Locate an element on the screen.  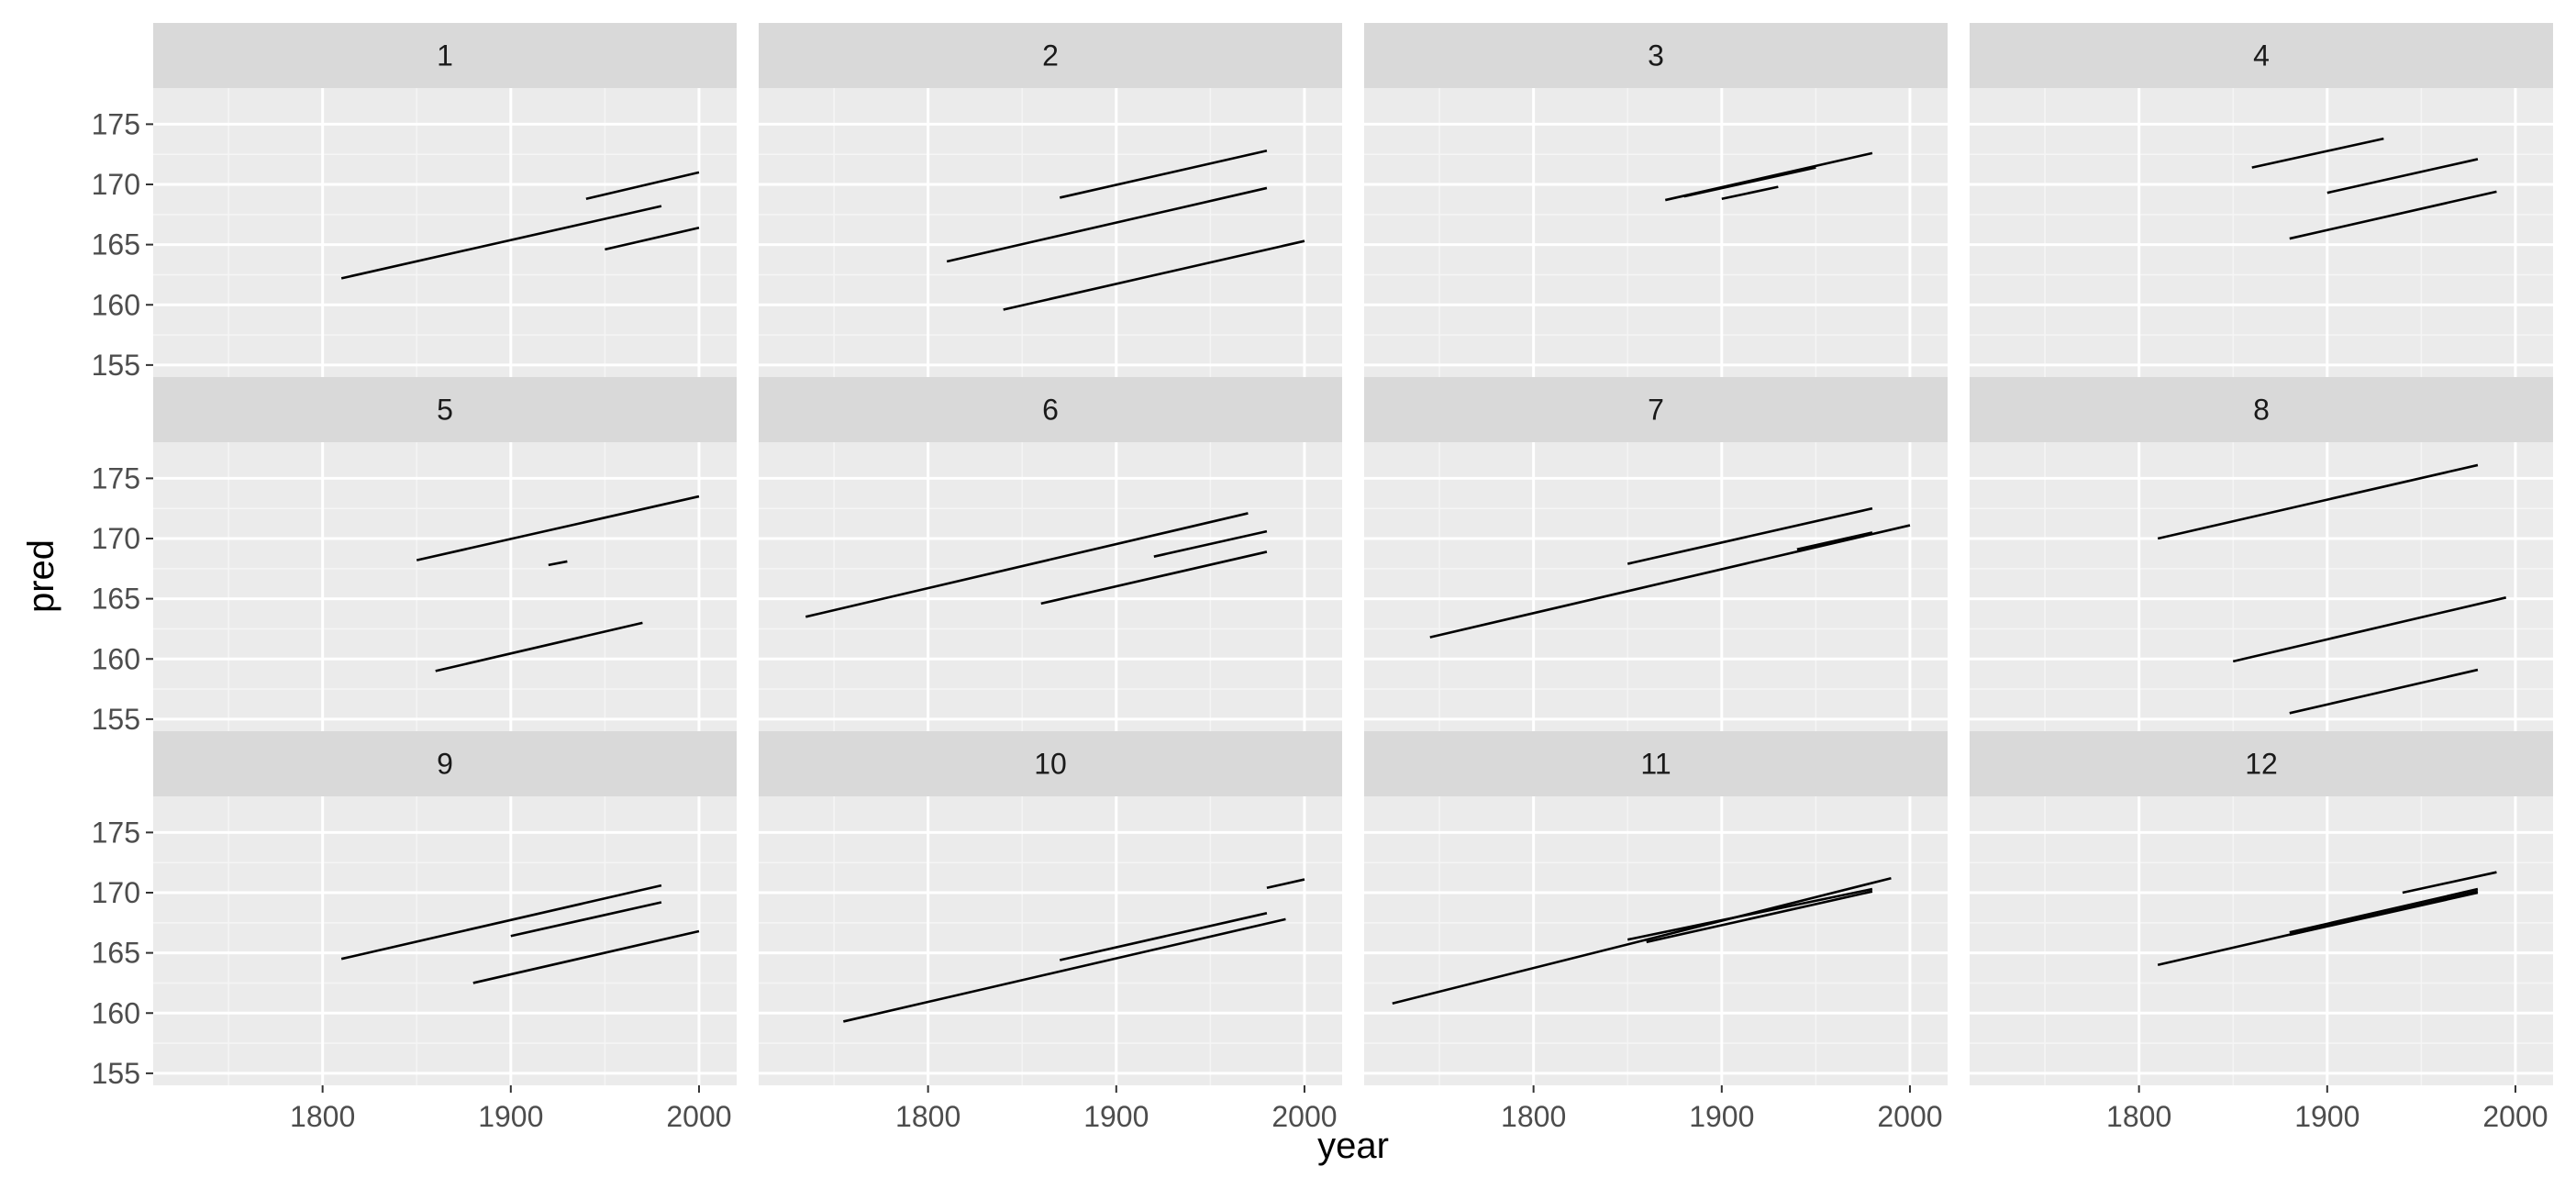
facet-panel-11: 11 is located at coordinates (1656, 908).